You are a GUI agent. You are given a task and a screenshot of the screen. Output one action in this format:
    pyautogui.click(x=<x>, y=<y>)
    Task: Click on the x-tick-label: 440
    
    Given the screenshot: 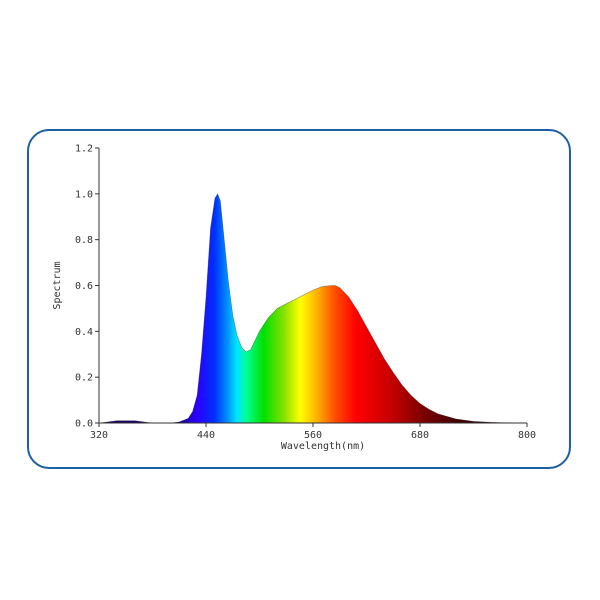 What is the action you would take?
    pyautogui.click(x=206, y=435)
    